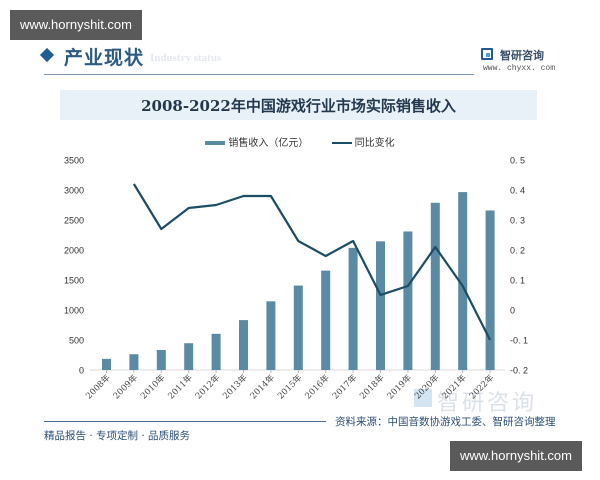  Describe the element at coordinates (289, 386) in the screenshot. I see `x-axis-label: 2015年` at that location.